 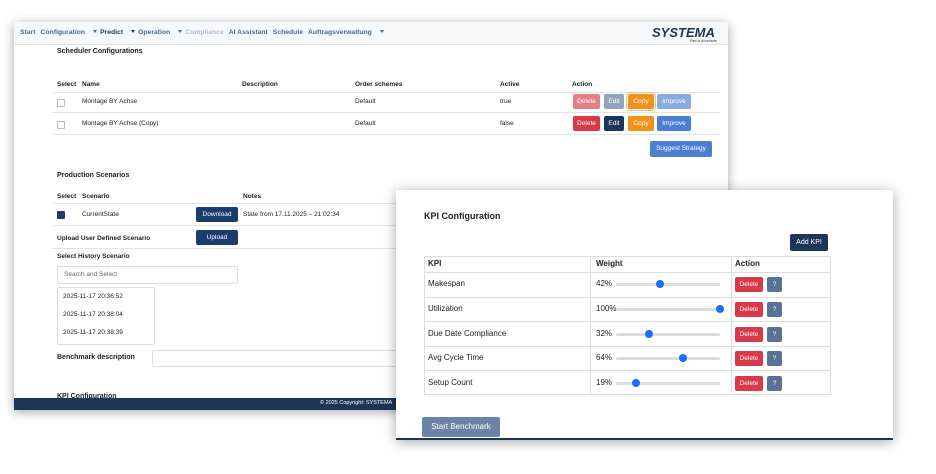 What do you see at coordinates (356, 403) in the screenshot?
I see `footer-text: © 2025 Copyright: SYSTEMA` at bounding box center [356, 403].